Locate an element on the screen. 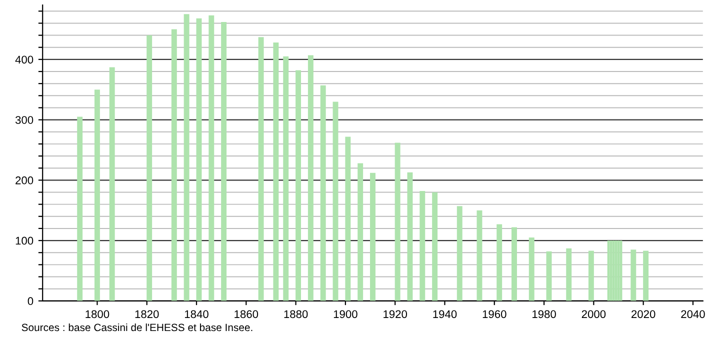  x-tick-label: 1940 is located at coordinates (445, 314).